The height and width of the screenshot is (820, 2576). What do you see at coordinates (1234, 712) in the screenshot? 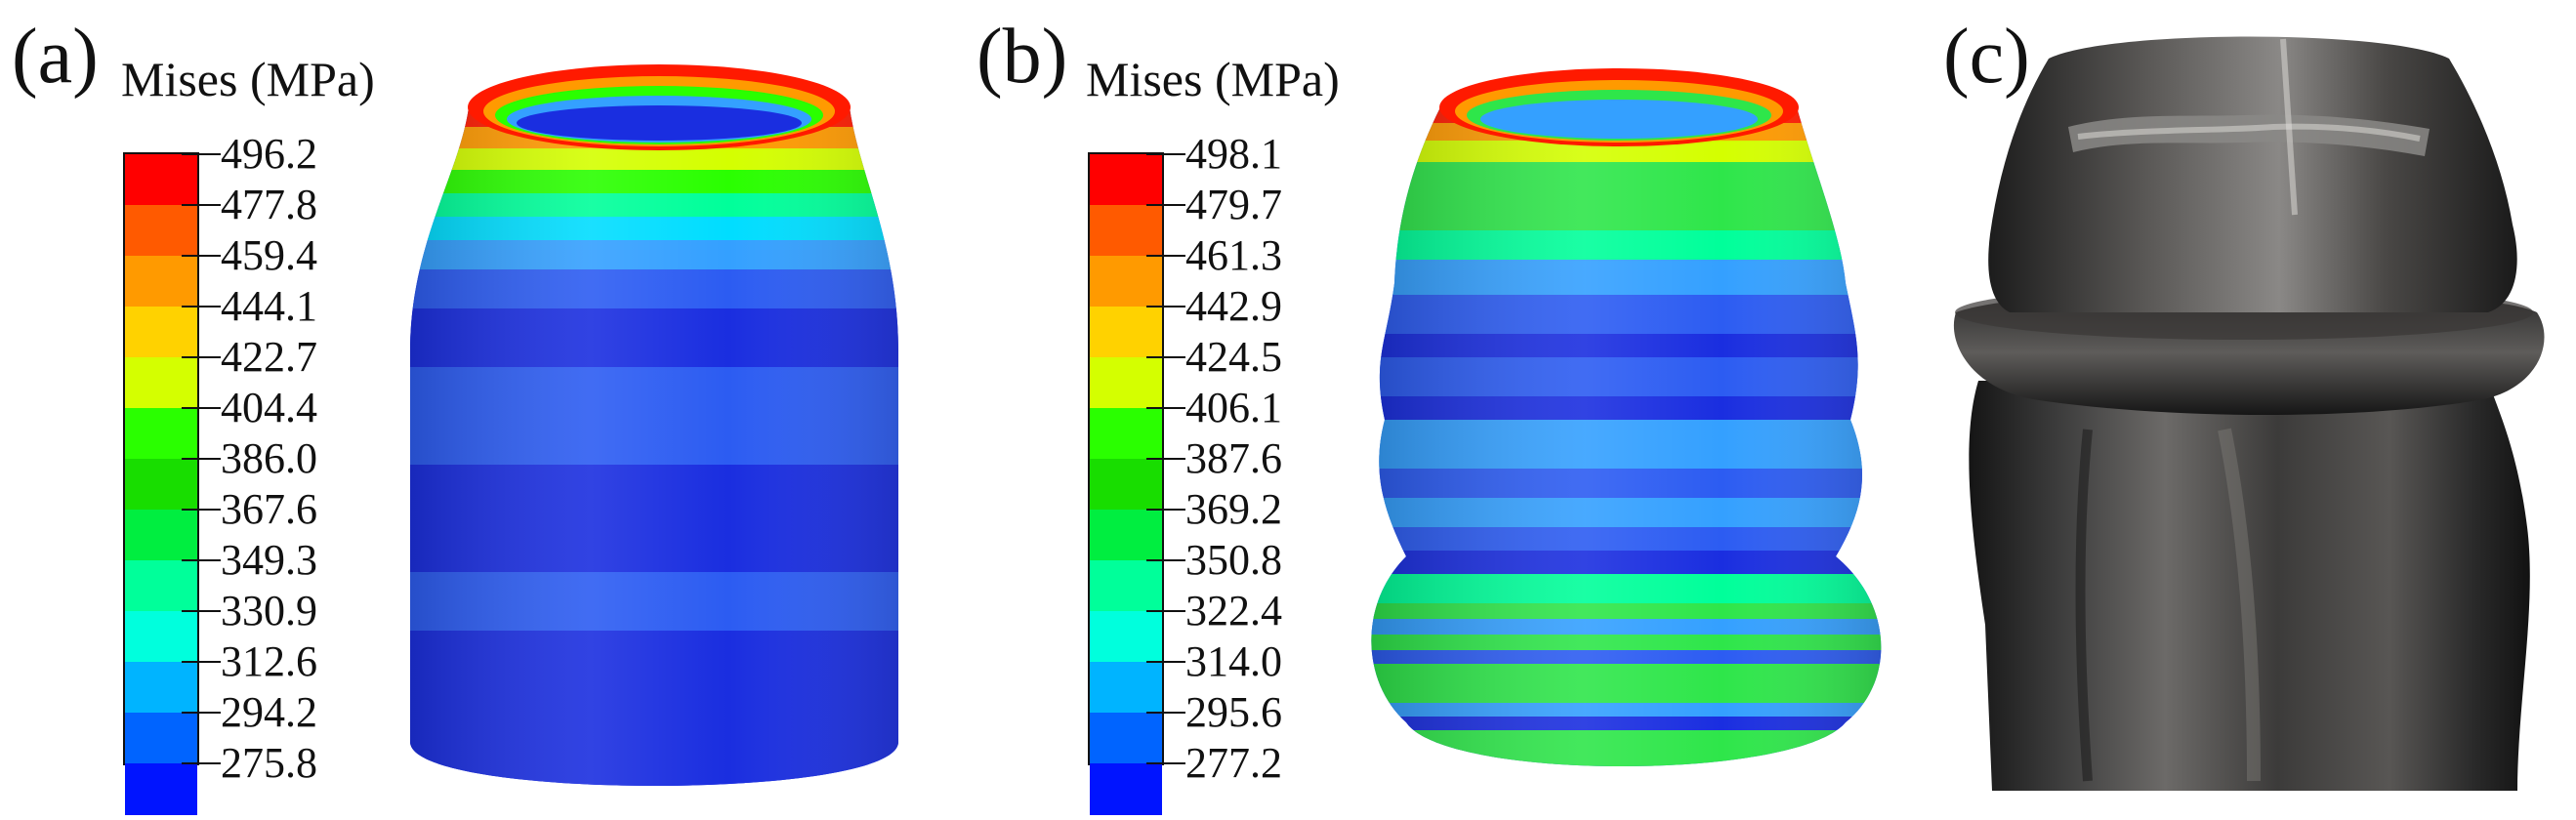
I see `colorbar-b-tick-label: 295.6` at bounding box center [1234, 712].